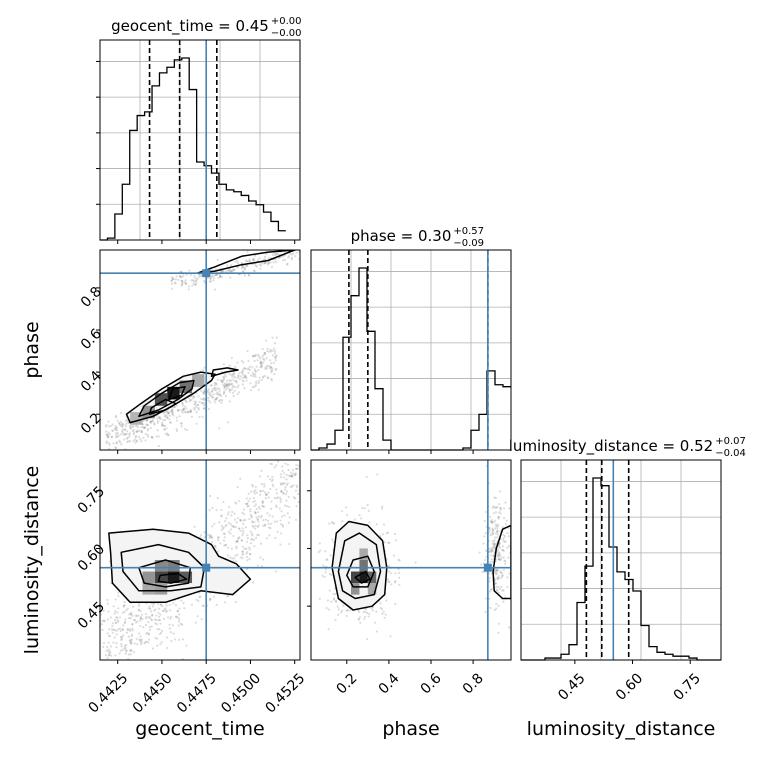  I want to click on density-bin, so click(148, 577).